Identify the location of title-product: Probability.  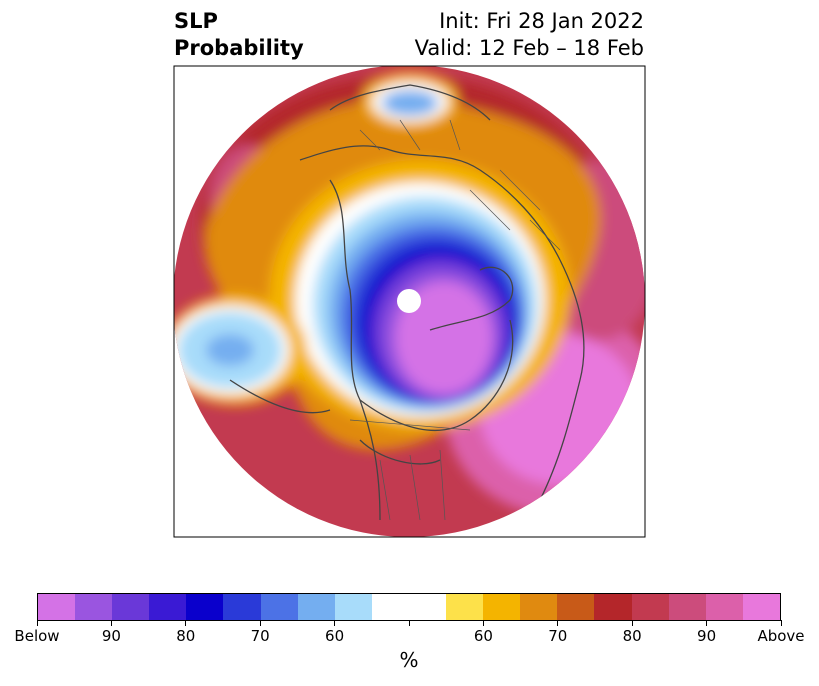
(239, 48).